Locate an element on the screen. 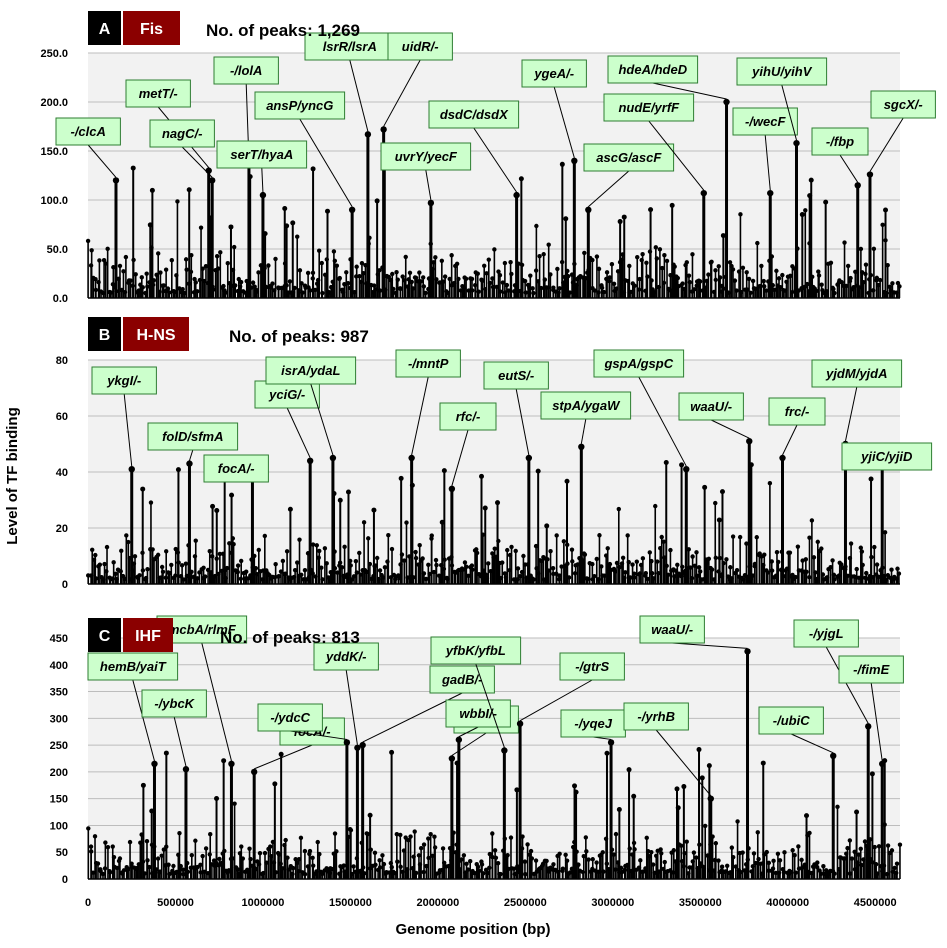  x-tick-label: 4500000 is located at coordinates (875, 903).